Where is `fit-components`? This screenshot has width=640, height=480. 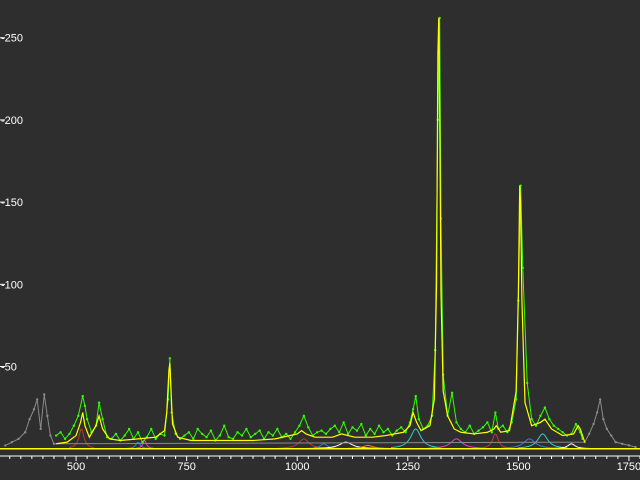
fit-components is located at coordinates (329, 439).